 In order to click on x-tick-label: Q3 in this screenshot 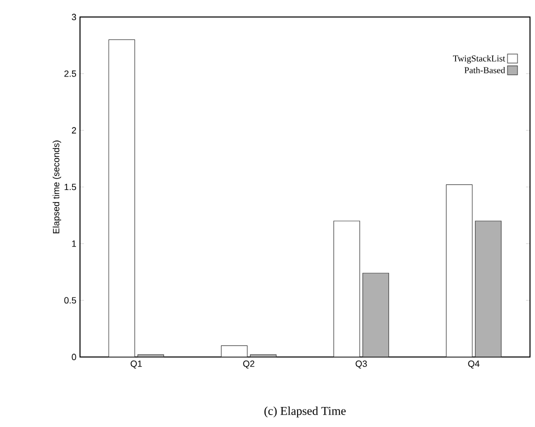, I will do `click(361, 364)`.